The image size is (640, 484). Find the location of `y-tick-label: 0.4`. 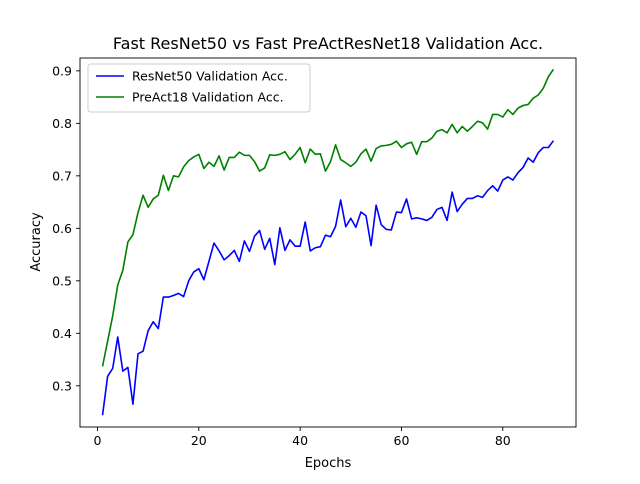

y-tick-label: 0.4 is located at coordinates (62, 333).